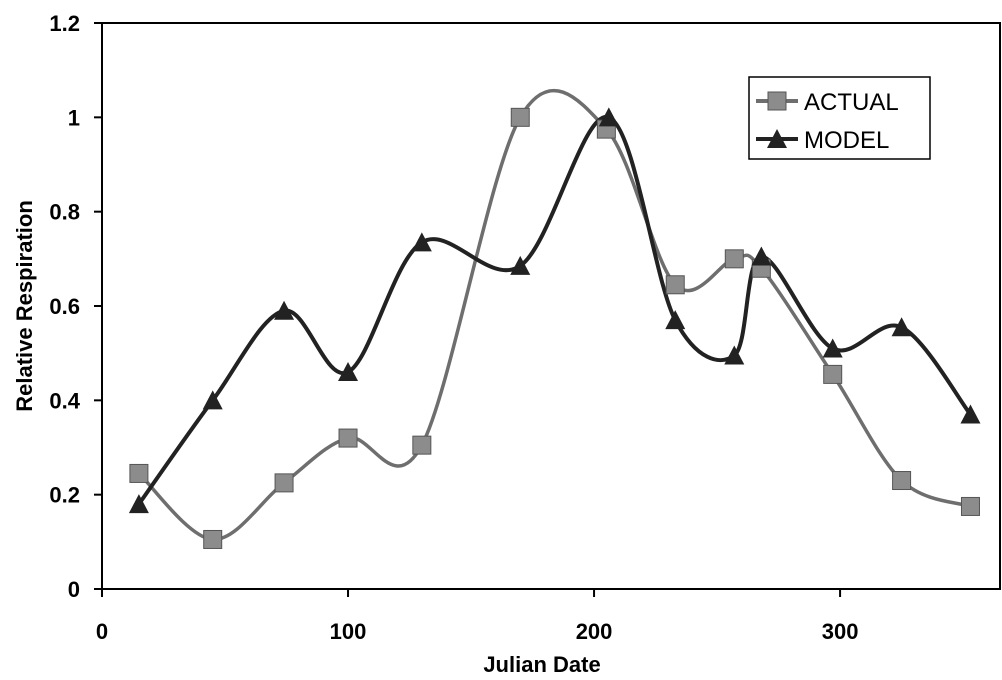  Describe the element at coordinates (839, 118) in the screenshot. I see `legend: ACTUAL MODEL` at that location.